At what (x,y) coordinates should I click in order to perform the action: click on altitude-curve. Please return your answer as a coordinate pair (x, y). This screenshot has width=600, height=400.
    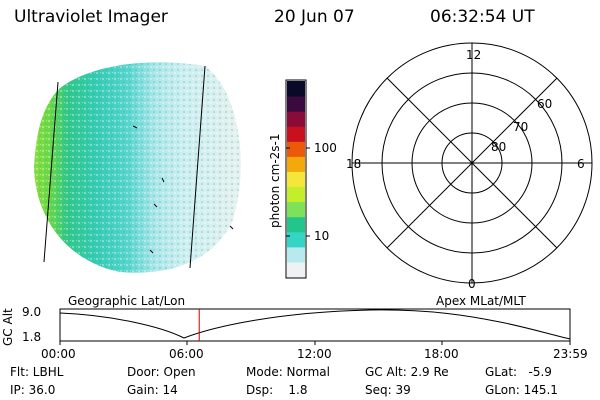
    Looking at the image, I should click on (315, 324).